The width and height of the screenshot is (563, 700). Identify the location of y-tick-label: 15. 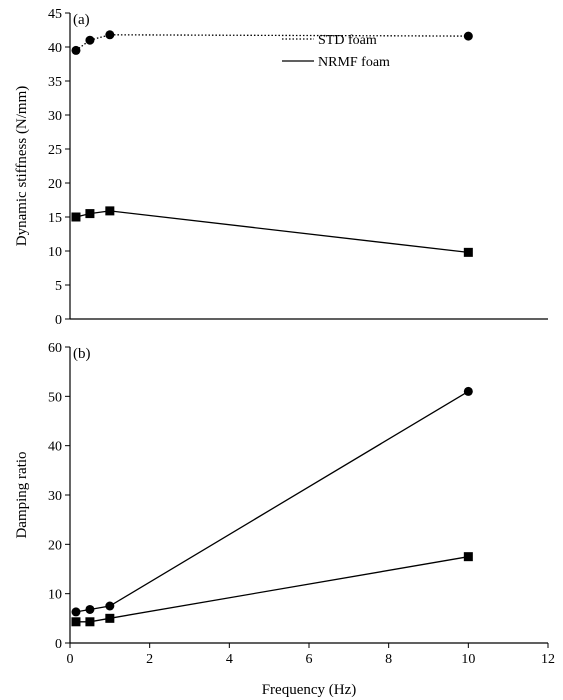
(55, 218).